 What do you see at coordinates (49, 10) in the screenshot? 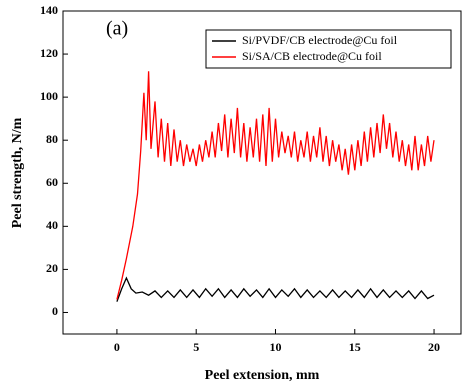
I see `y-tick-label: 140` at bounding box center [49, 10].